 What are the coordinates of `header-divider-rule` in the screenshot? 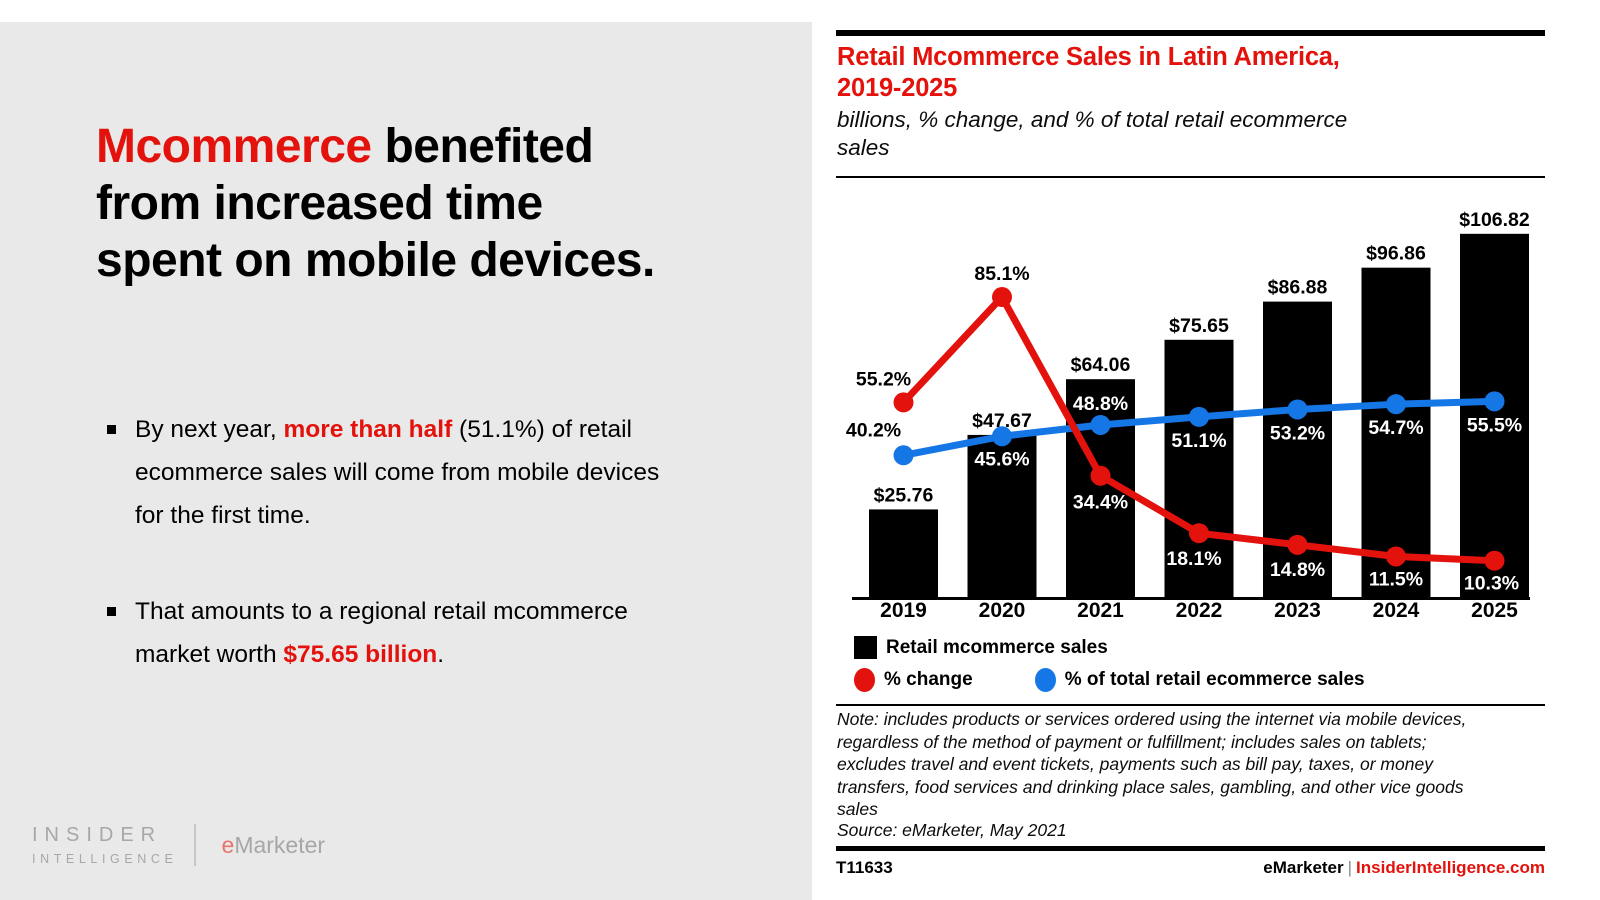 It's located at (1190, 177).